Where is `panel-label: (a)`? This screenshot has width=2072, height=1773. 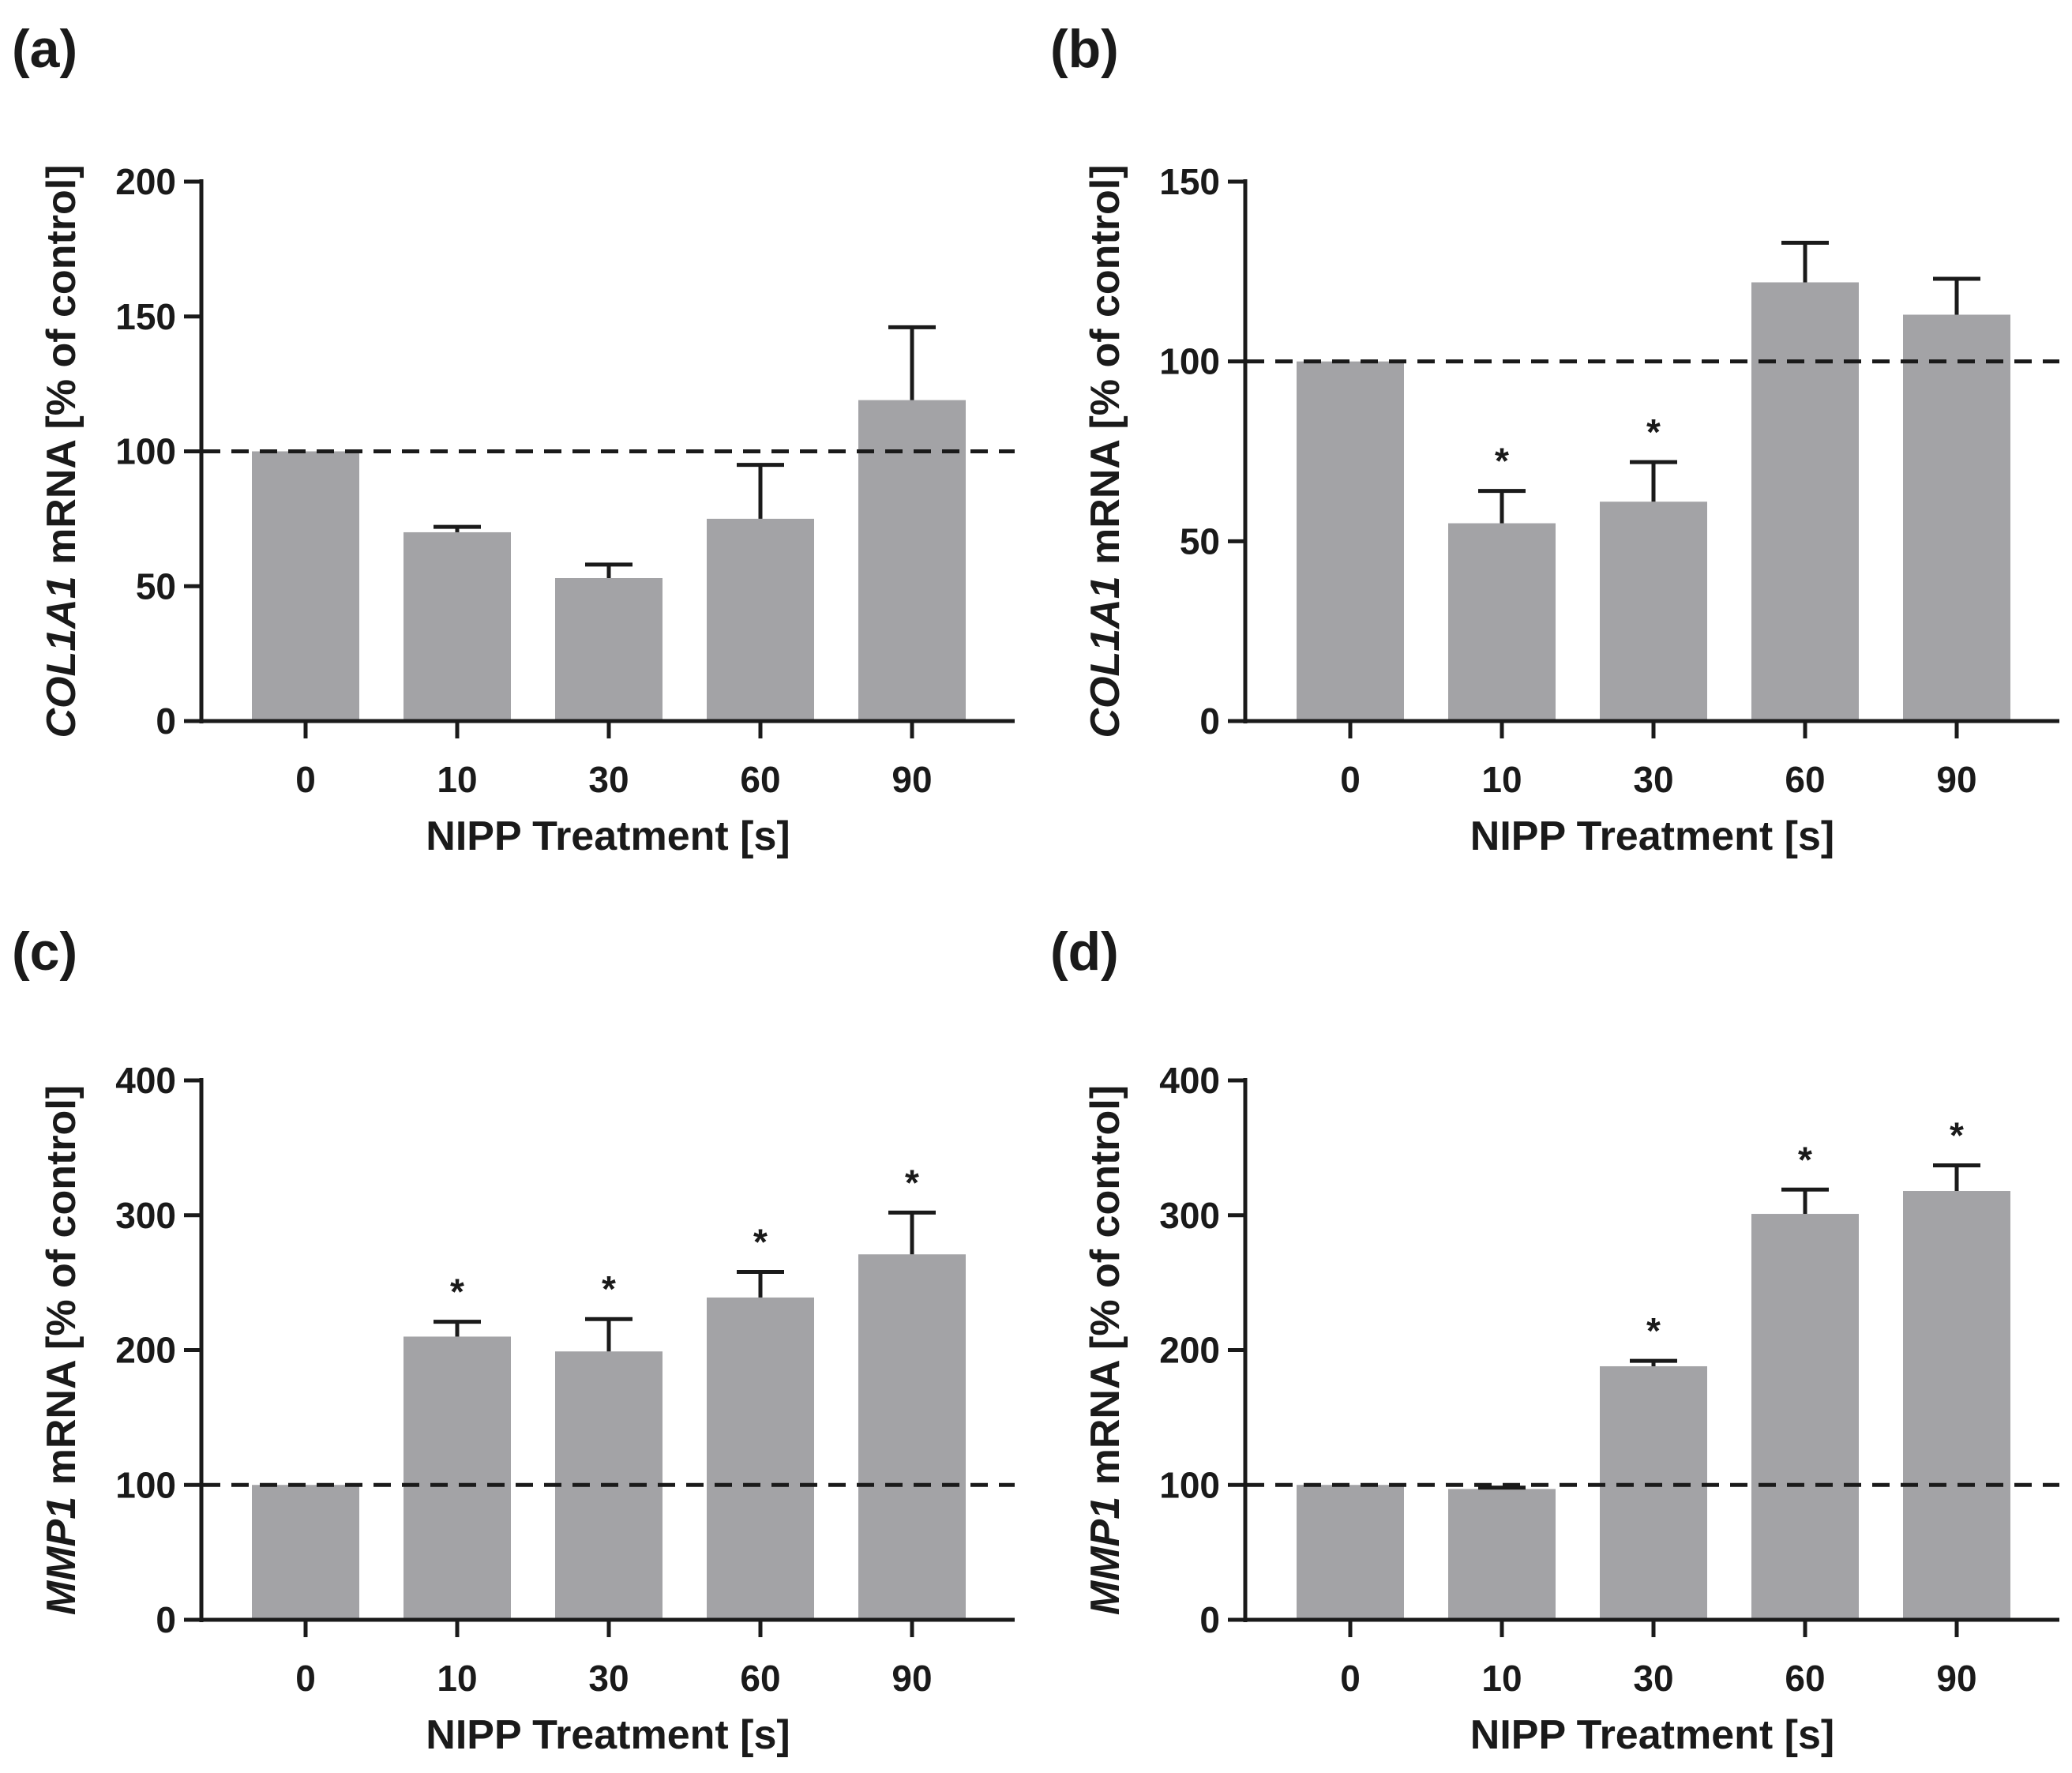
panel-label: (a) is located at coordinates (44, 49).